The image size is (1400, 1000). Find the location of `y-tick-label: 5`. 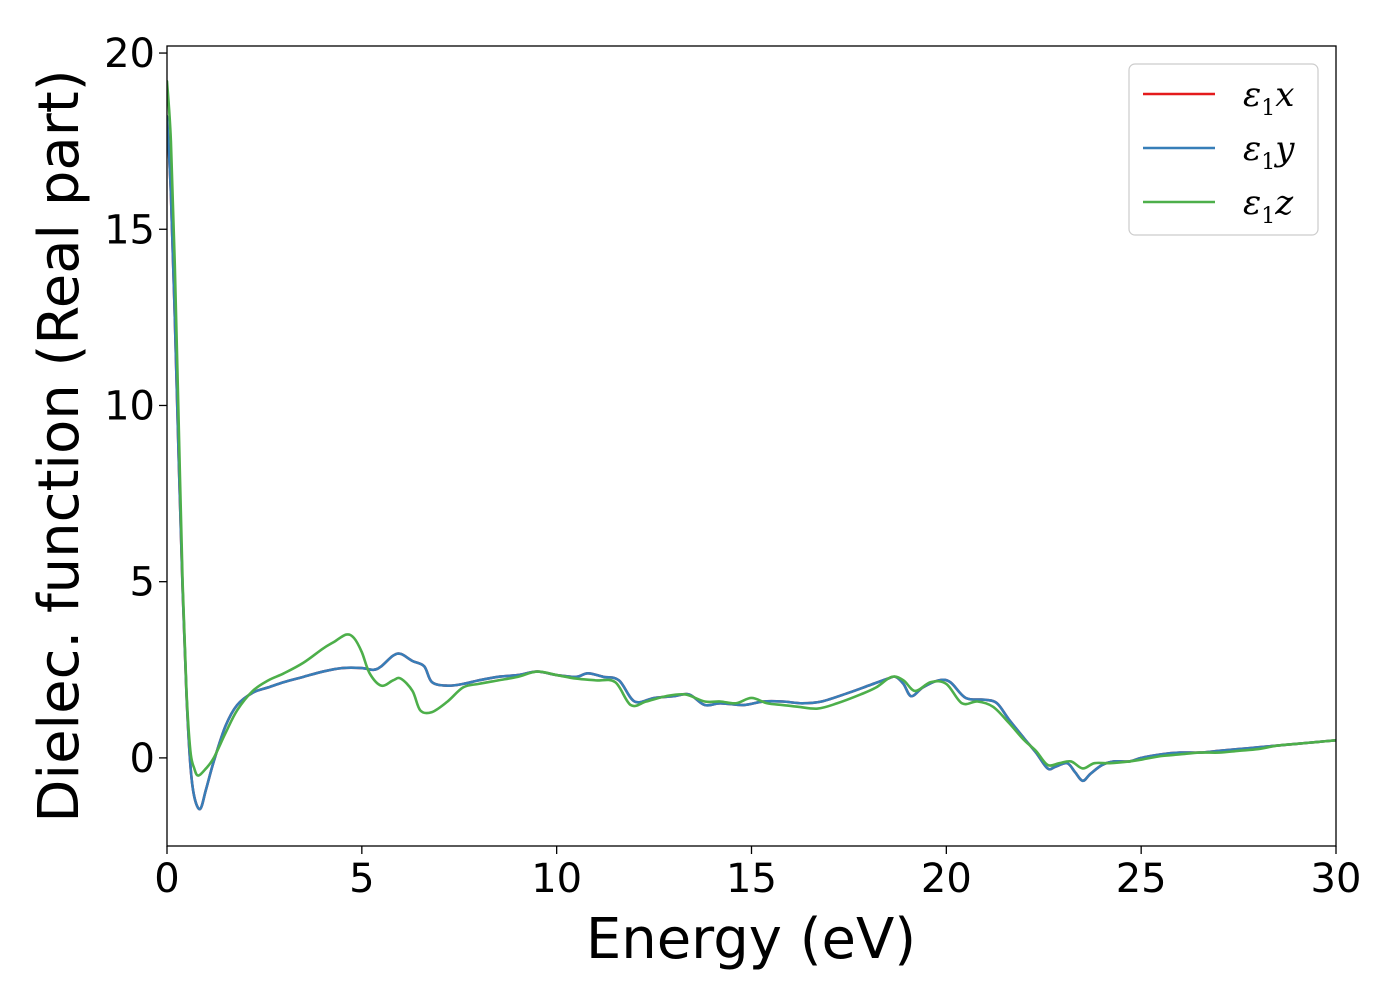

y-tick-label: 5 is located at coordinates (142, 583).